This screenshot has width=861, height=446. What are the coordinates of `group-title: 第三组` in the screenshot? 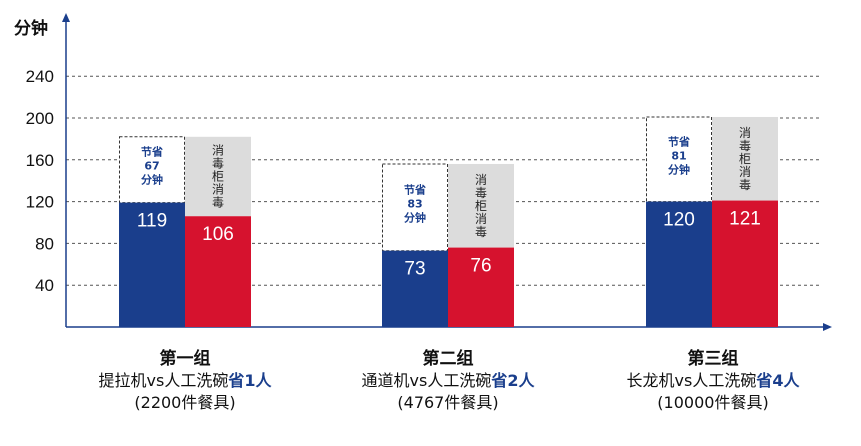 It's located at (713, 359).